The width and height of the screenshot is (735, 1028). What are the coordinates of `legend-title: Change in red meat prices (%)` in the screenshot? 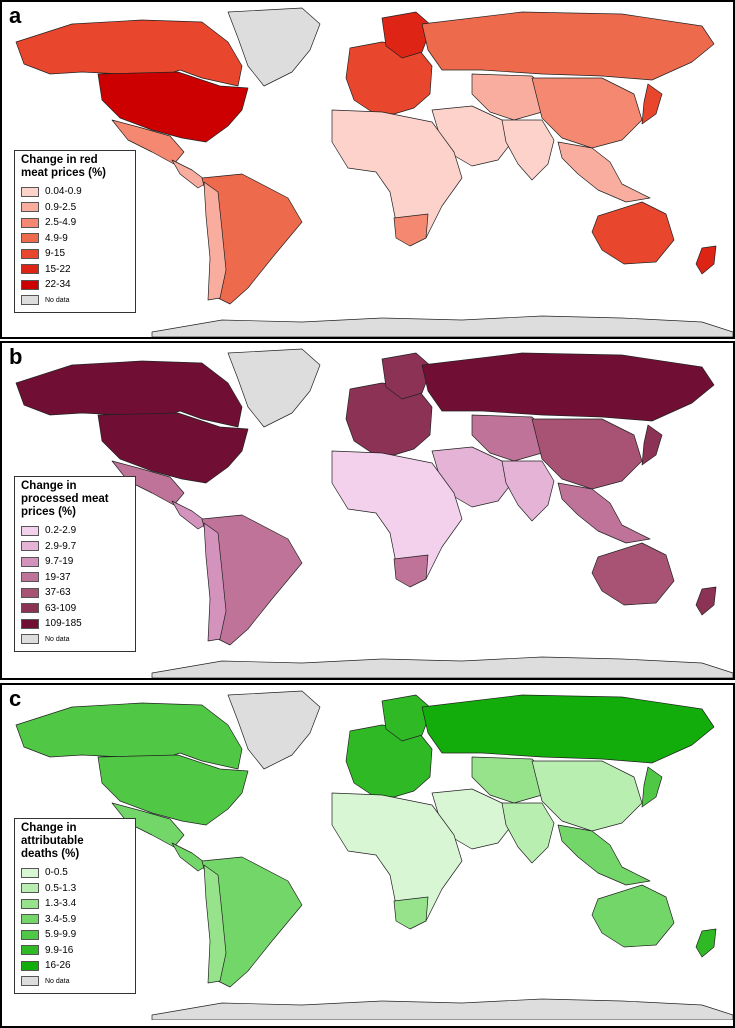 It's located at (75, 167).